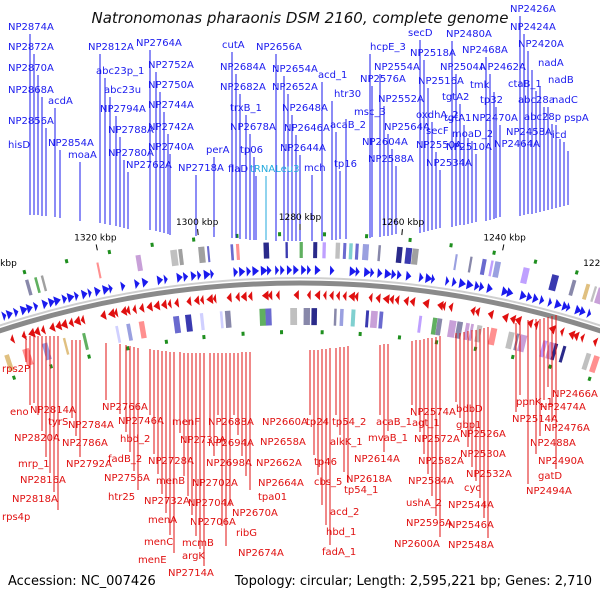  Describe the element at coordinates (307, 128) in the screenshot. I see `forward-gene-label: NP2646A` at that location.